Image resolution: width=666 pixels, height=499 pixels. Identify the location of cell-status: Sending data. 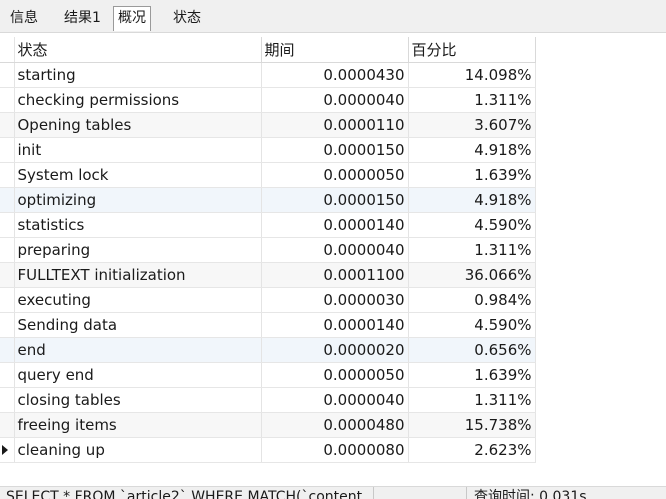
(138, 325).